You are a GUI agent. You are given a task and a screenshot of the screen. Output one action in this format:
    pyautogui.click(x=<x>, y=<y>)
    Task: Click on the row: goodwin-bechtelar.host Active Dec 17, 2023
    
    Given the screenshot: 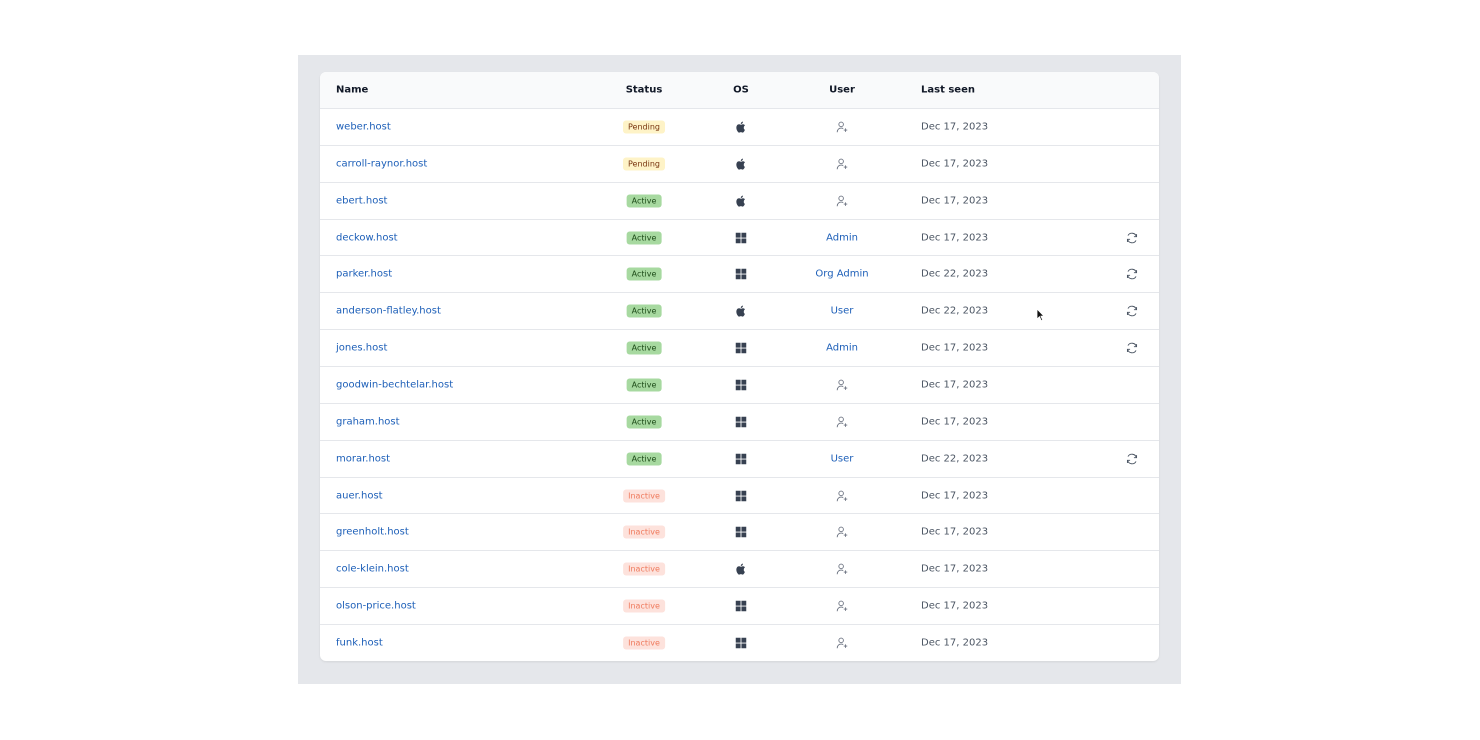 What is the action you would take?
    pyautogui.click(x=739, y=384)
    